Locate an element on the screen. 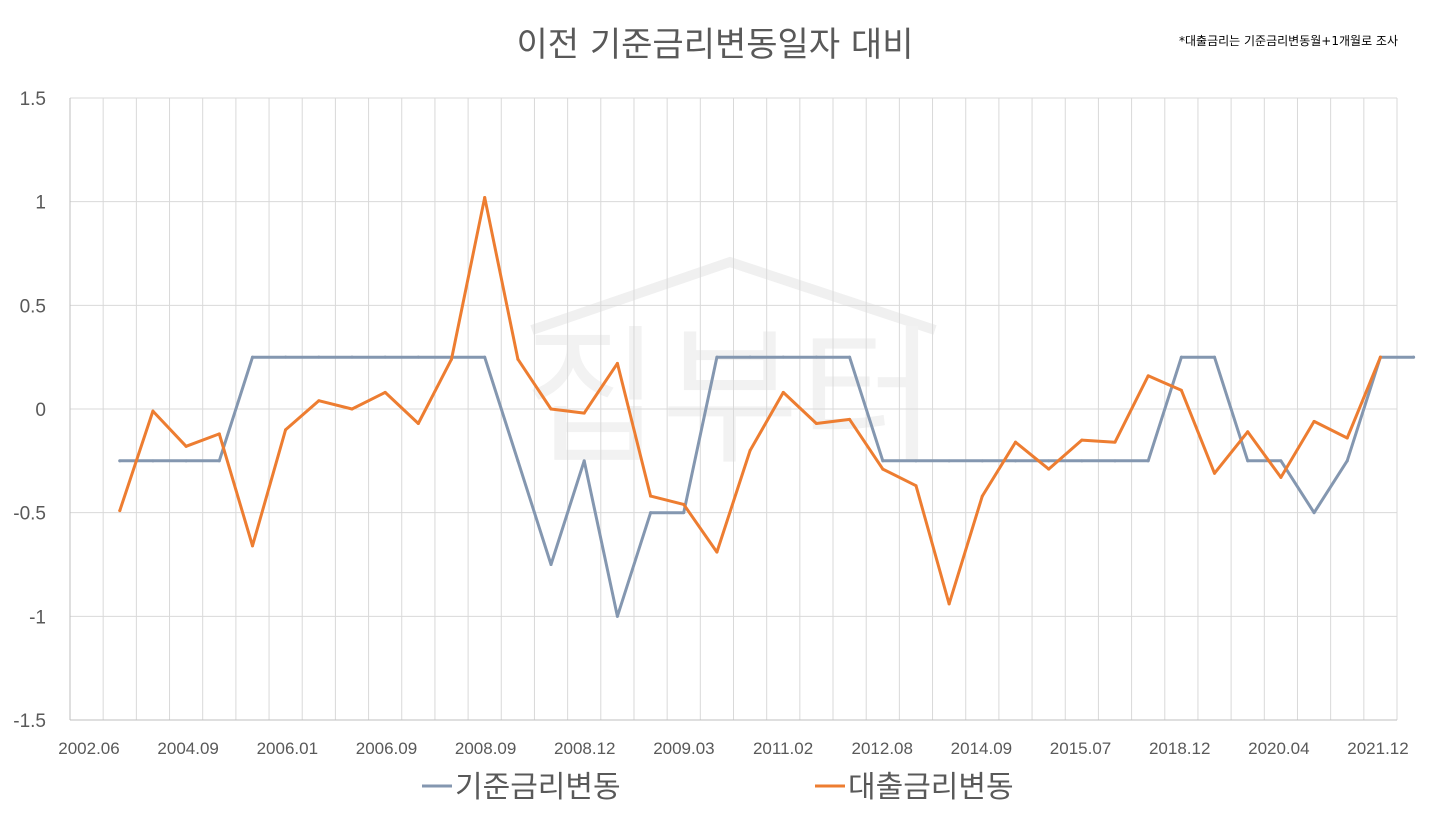 The height and width of the screenshot is (823, 1430). y-tick-label: 0 is located at coordinates (40, 410).